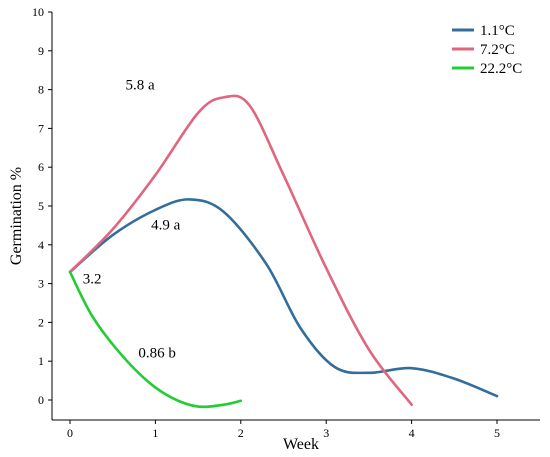 This screenshot has width=550, height=457. Describe the element at coordinates (157, 353) in the screenshot. I see `data-label: 0.86 b` at that location.